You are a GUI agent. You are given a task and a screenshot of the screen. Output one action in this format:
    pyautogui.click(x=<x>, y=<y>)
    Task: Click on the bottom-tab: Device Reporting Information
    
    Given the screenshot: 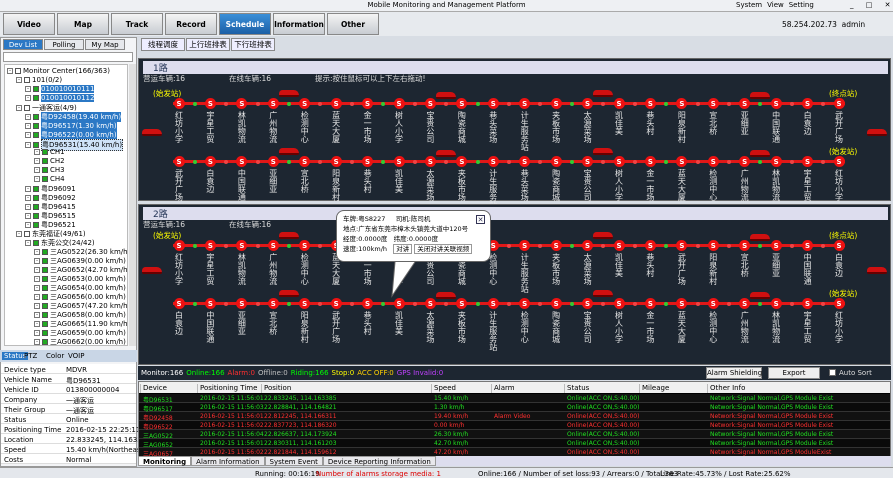 What is the action you would take?
    pyautogui.click(x=379, y=461)
    